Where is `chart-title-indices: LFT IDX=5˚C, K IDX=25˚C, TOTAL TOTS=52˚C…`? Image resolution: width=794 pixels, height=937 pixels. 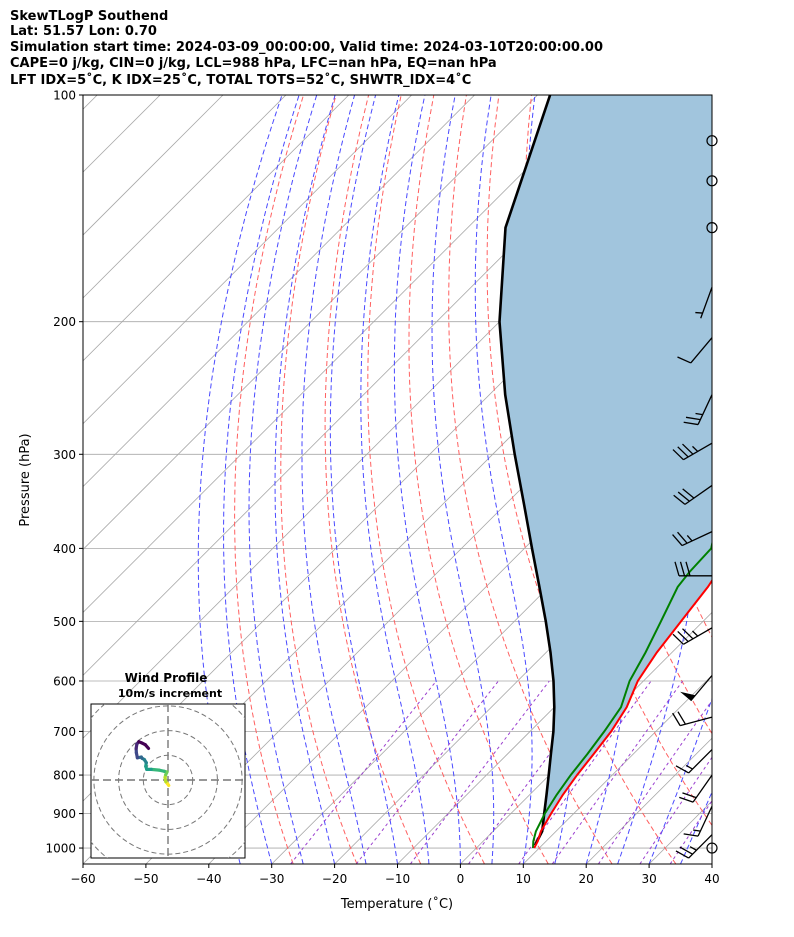 chart-title-indices: LFT IDX=5˚C, K IDX=25˚C, TOTAL TOTS=52˚C… is located at coordinates (241, 80).